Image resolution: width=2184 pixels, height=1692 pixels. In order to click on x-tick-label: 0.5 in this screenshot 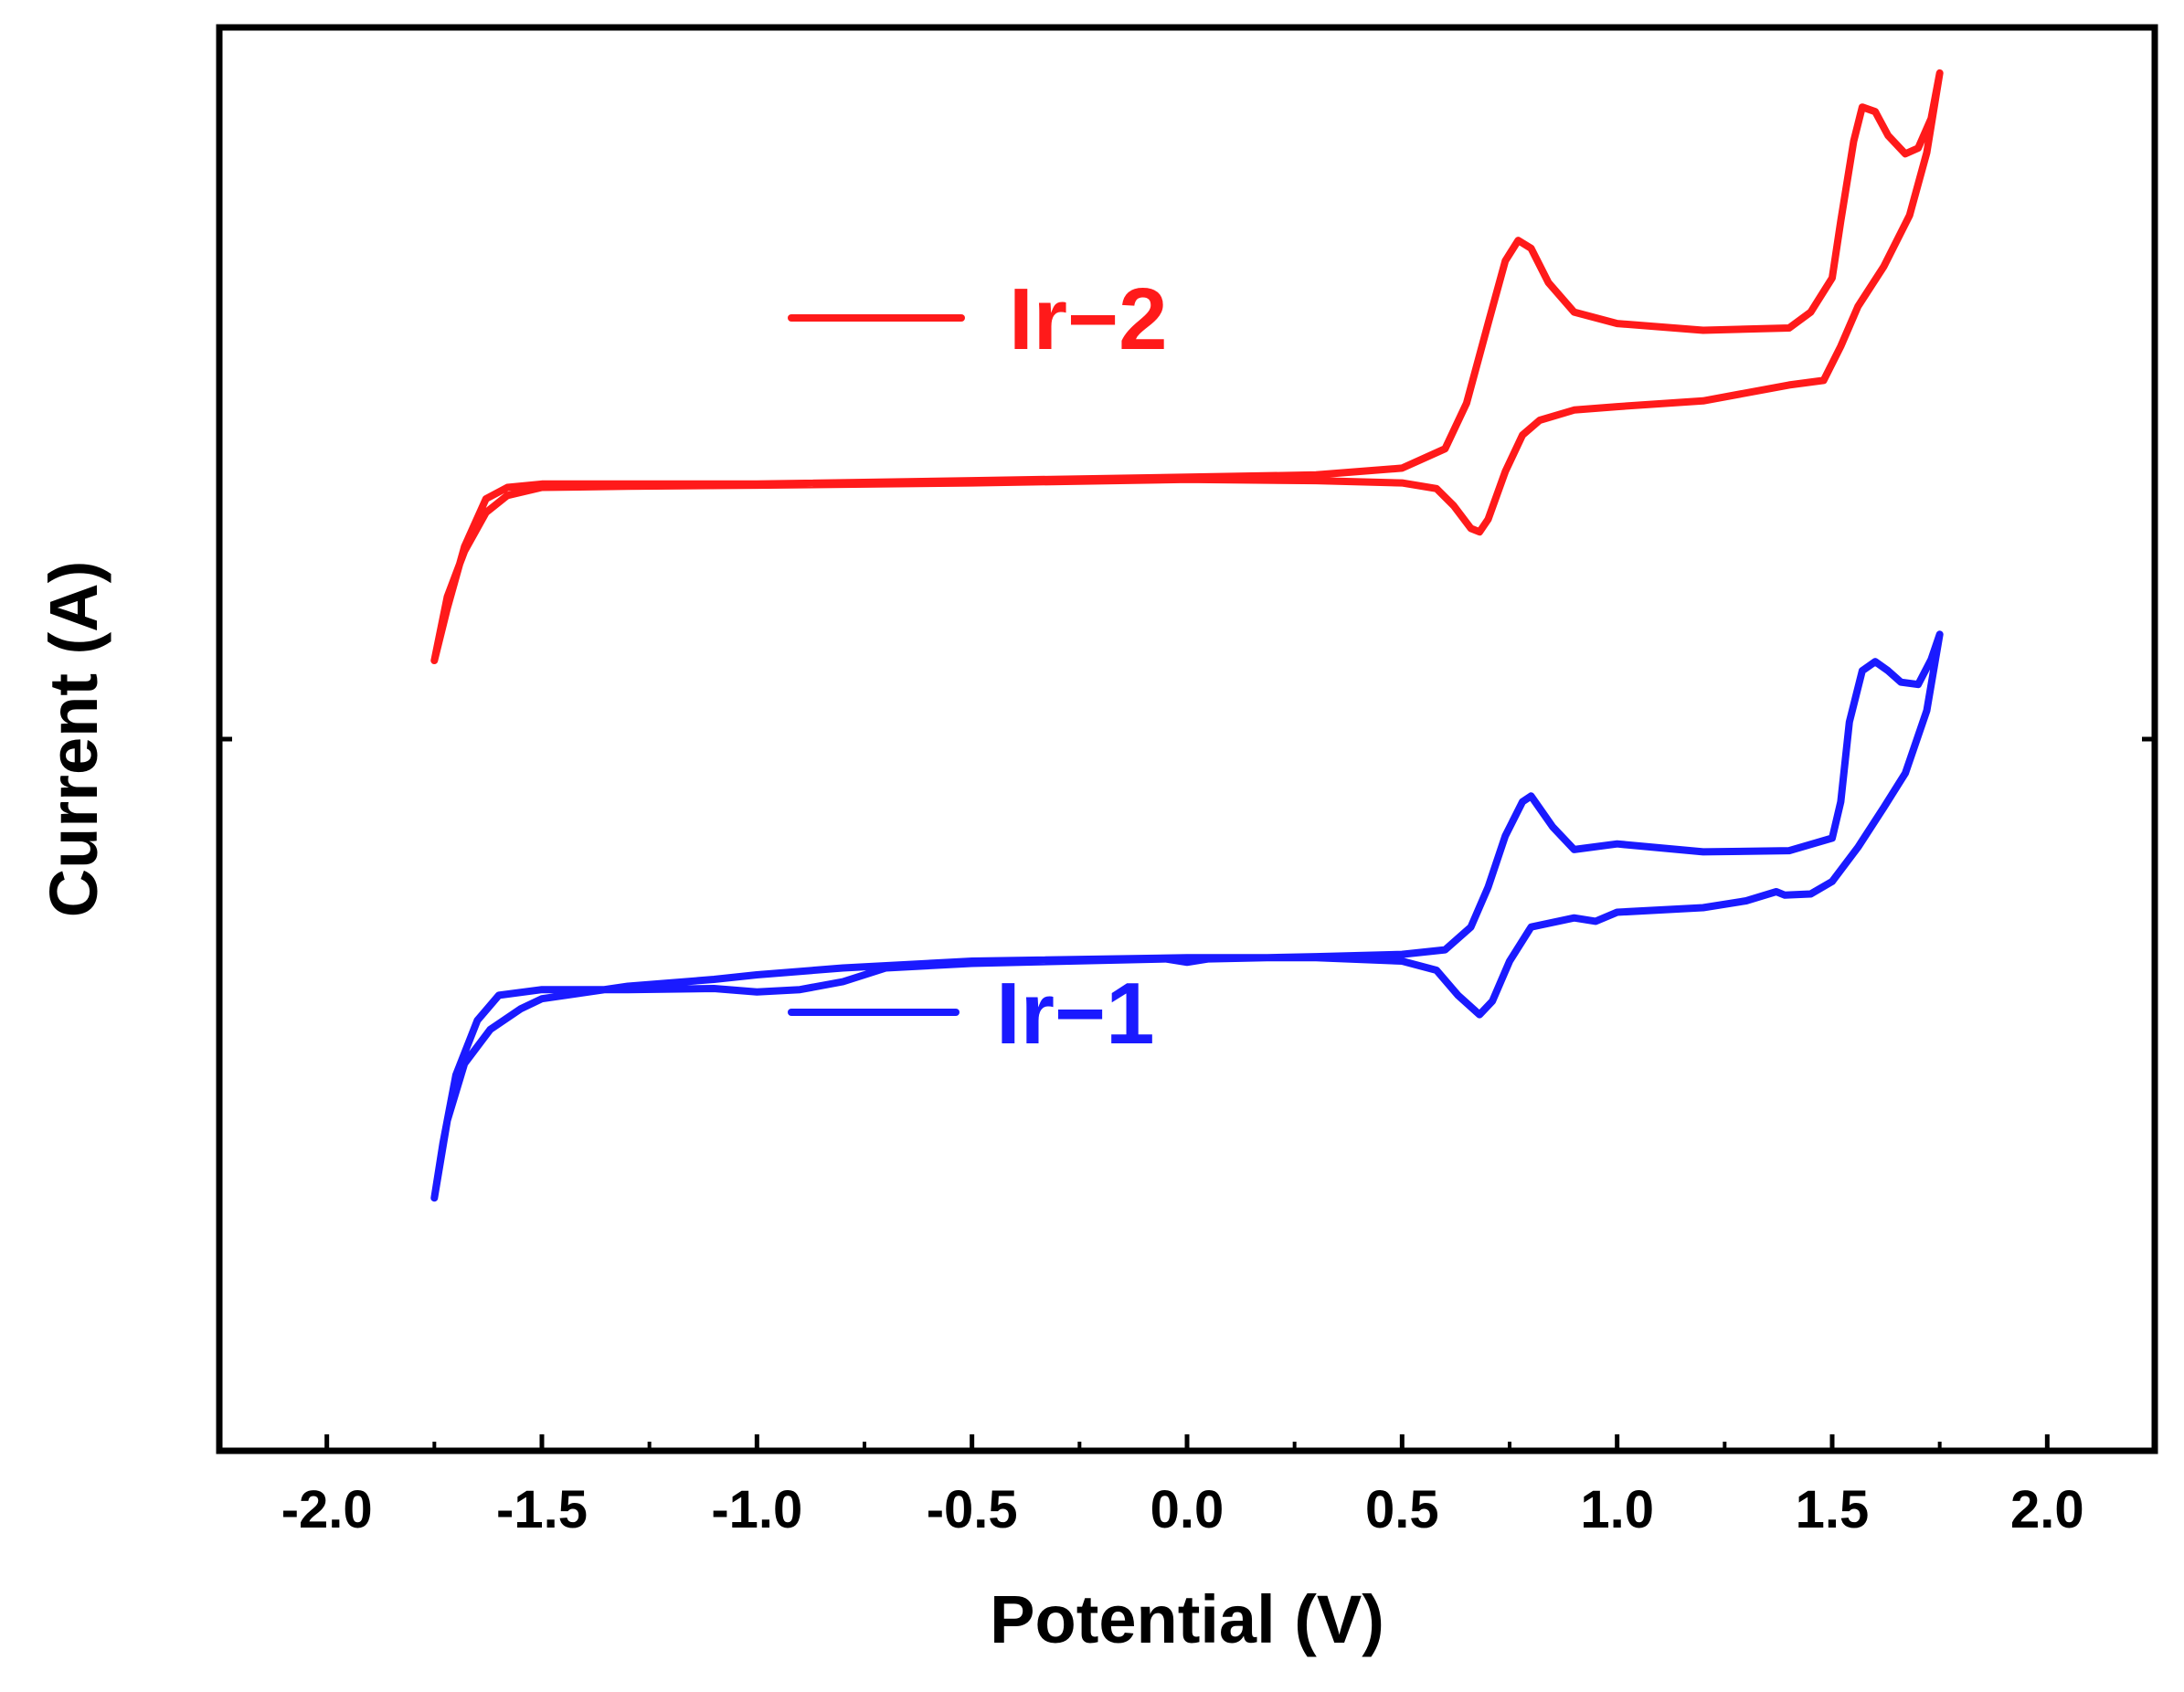, I will do `click(1402, 1509)`.